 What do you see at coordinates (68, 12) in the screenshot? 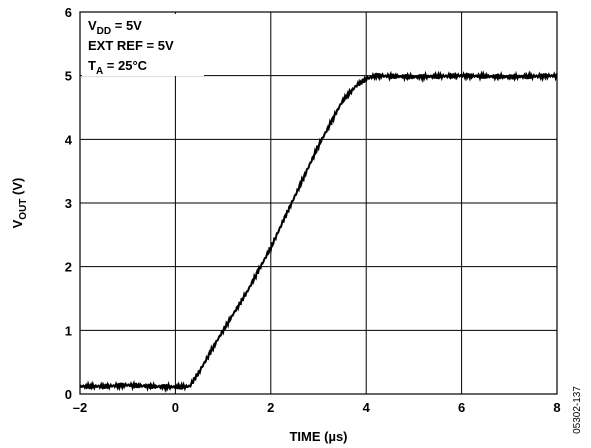
I see `y-tick-label: 6` at bounding box center [68, 12].